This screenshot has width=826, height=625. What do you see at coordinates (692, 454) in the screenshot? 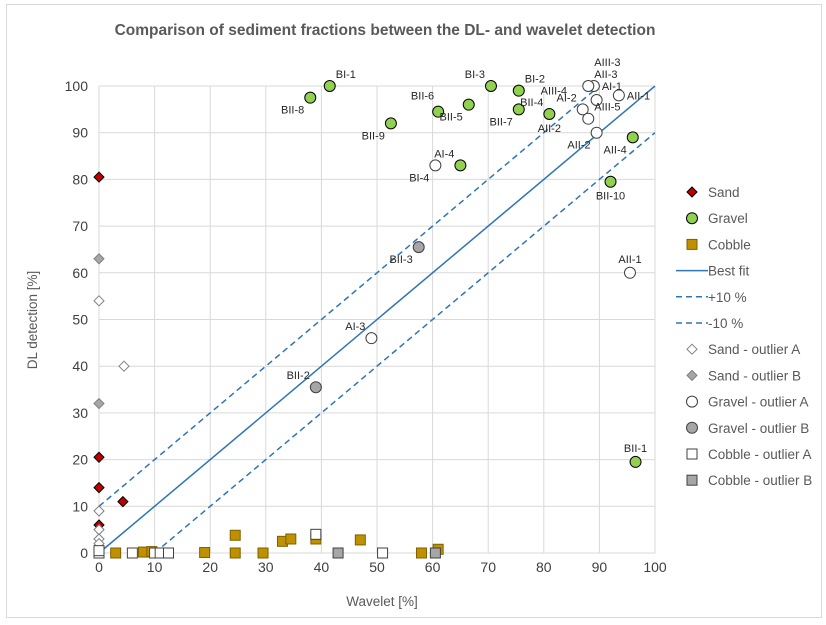
I see `legend-swatch-cobble-outlier-a` at bounding box center [692, 454].